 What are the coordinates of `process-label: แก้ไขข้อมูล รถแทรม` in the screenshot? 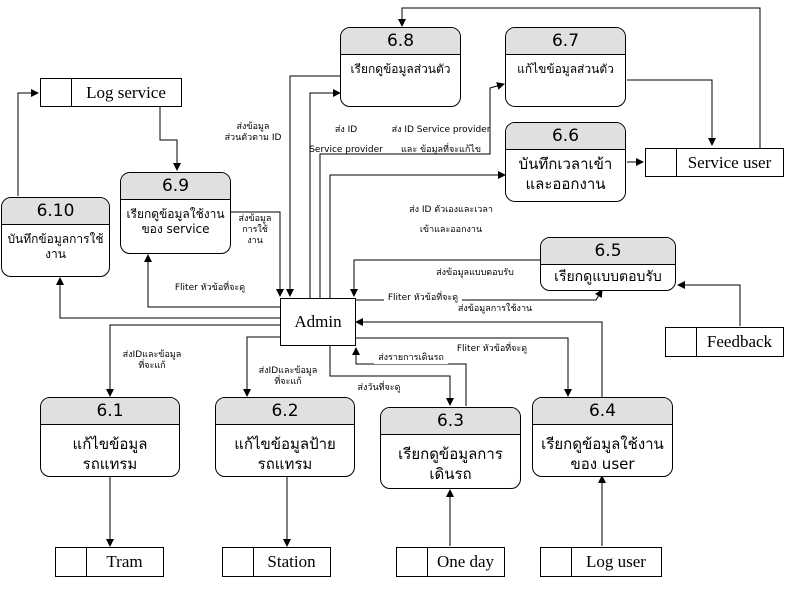 It's located at (110, 454).